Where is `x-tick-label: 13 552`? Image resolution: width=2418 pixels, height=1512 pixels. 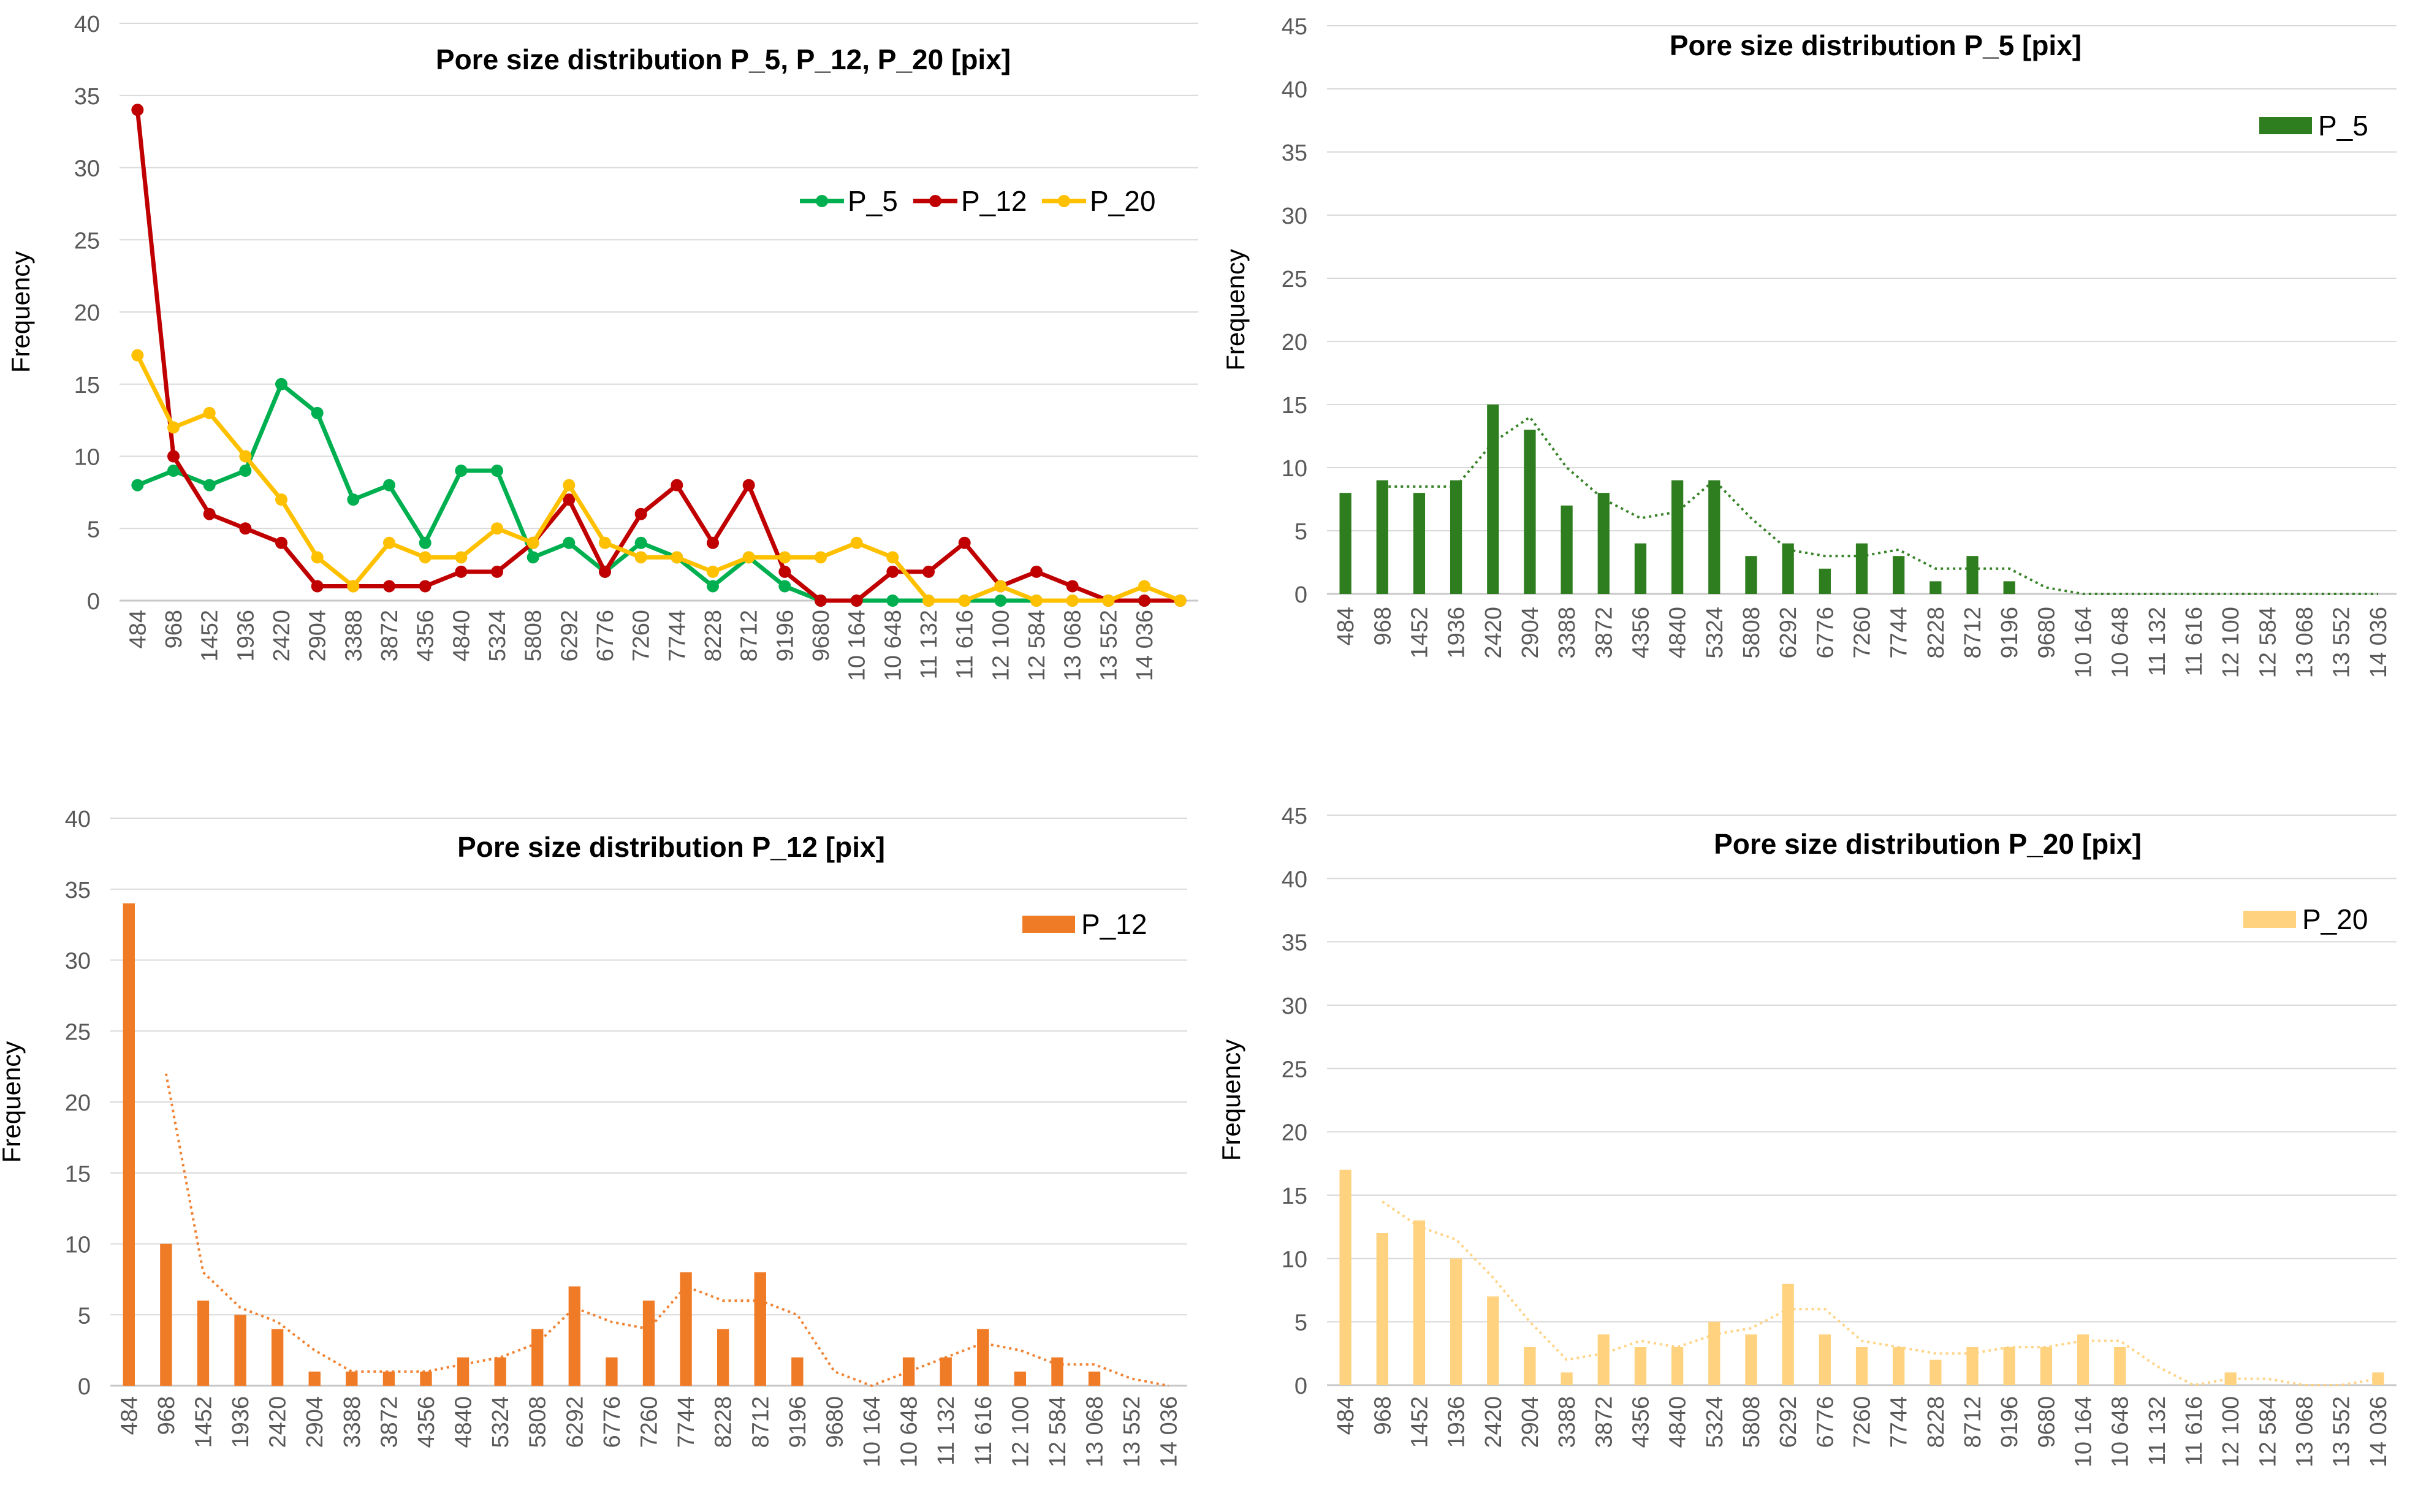
x-tick-label: 13 552 is located at coordinates (2342, 642).